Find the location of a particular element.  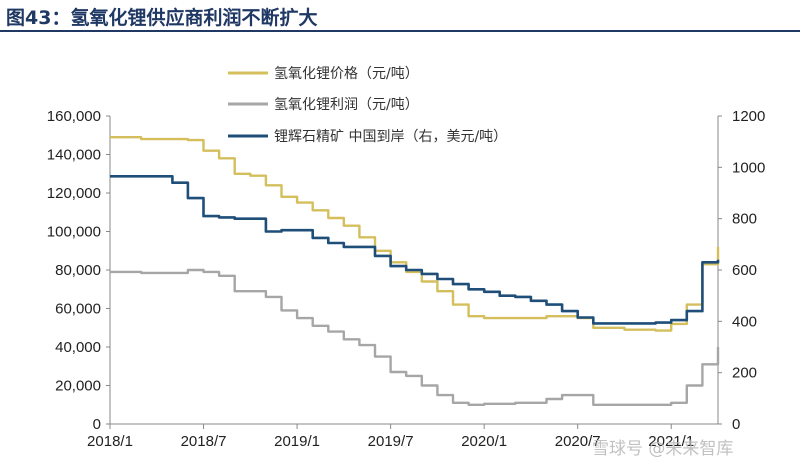

figure-title: 图43：氢氧化锂供应商利润不断扩大 is located at coordinates (162, 18).